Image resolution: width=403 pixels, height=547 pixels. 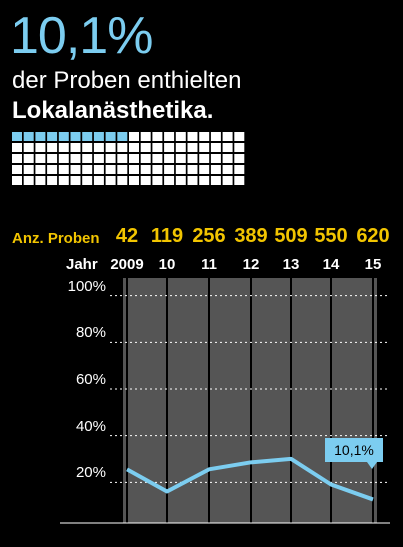 I want to click on year-label: 2009, so click(x=127, y=264).